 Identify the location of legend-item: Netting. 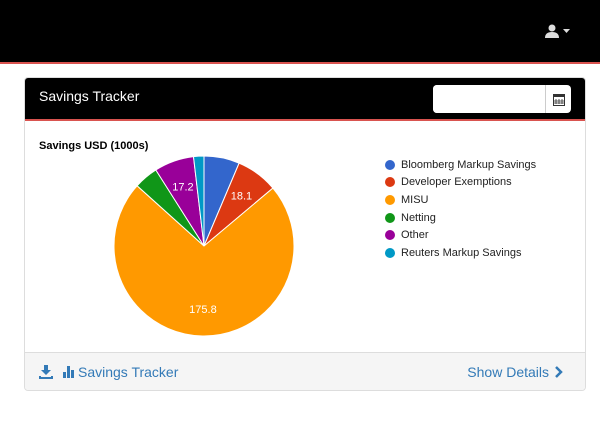
(460, 218).